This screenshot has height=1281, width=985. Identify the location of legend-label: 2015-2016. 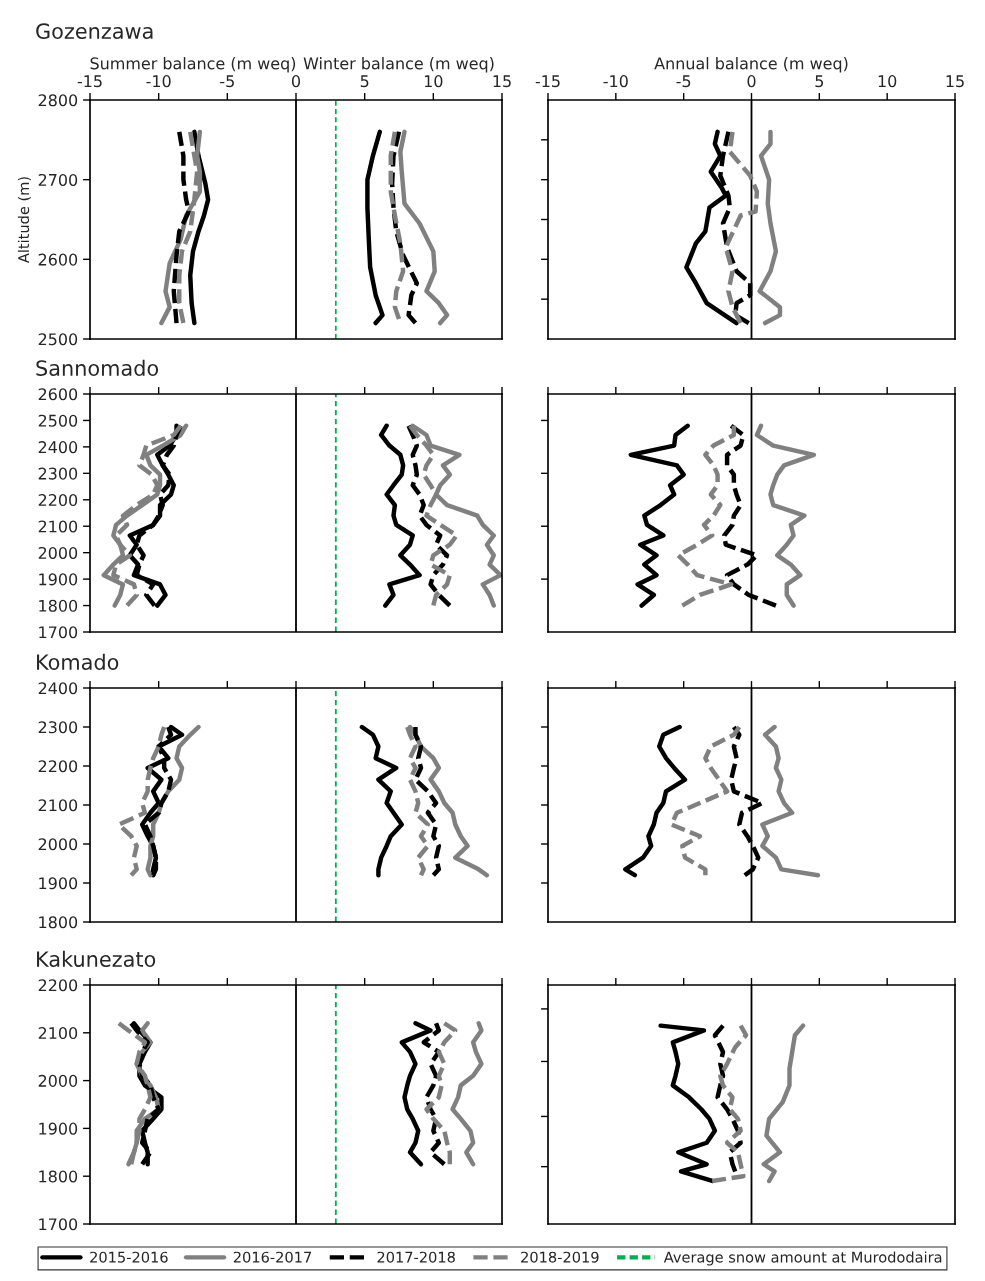
(129, 1257).